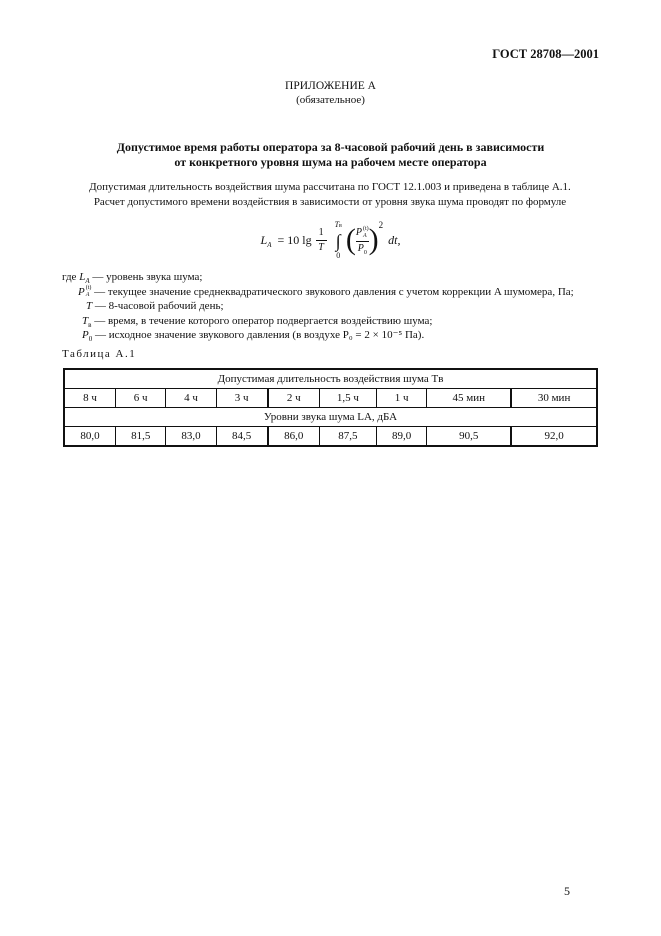  I want to click on page-number: 5, so click(567, 891).